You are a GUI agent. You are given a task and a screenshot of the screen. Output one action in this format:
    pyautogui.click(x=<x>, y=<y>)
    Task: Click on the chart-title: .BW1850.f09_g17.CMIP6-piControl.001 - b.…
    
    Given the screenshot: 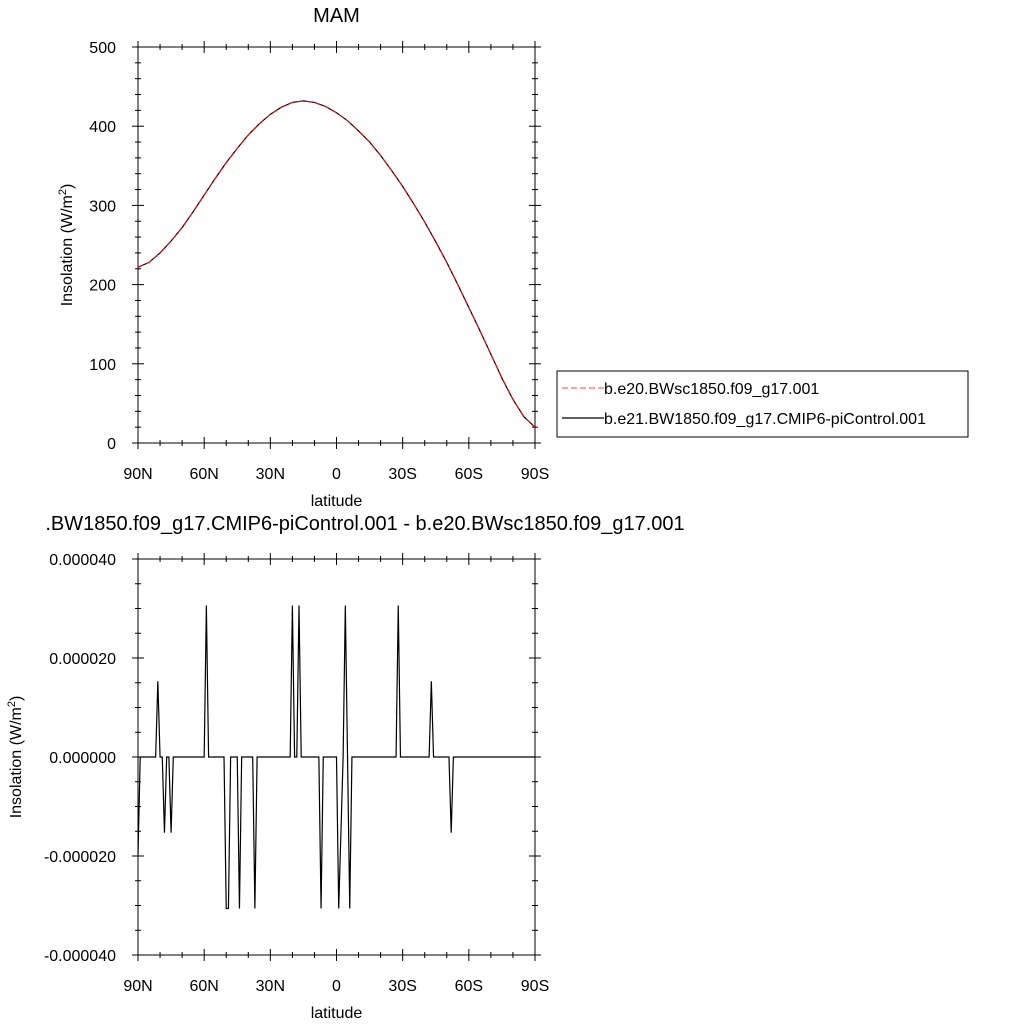 What is the action you would take?
    pyautogui.click(x=364, y=524)
    